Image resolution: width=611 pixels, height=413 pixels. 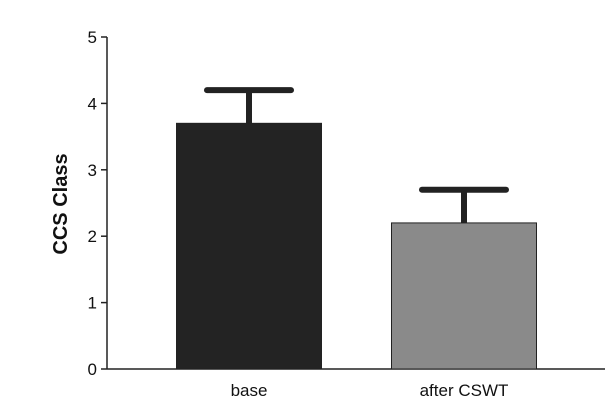 What do you see at coordinates (249, 390) in the screenshot?
I see `x-category-label: base` at bounding box center [249, 390].